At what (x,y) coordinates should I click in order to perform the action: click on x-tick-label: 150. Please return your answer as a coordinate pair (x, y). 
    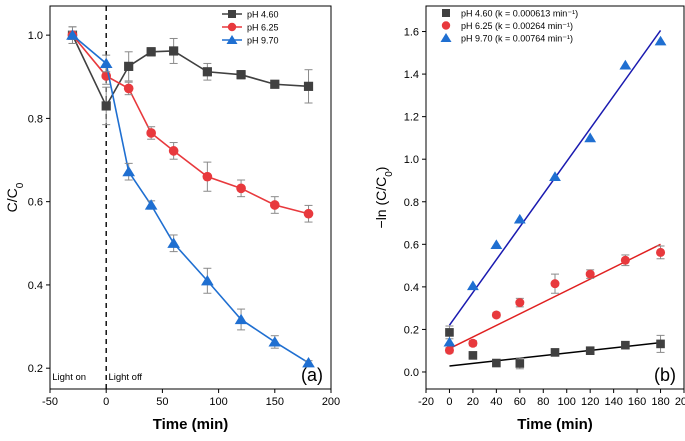
    Looking at the image, I should click on (275, 402).